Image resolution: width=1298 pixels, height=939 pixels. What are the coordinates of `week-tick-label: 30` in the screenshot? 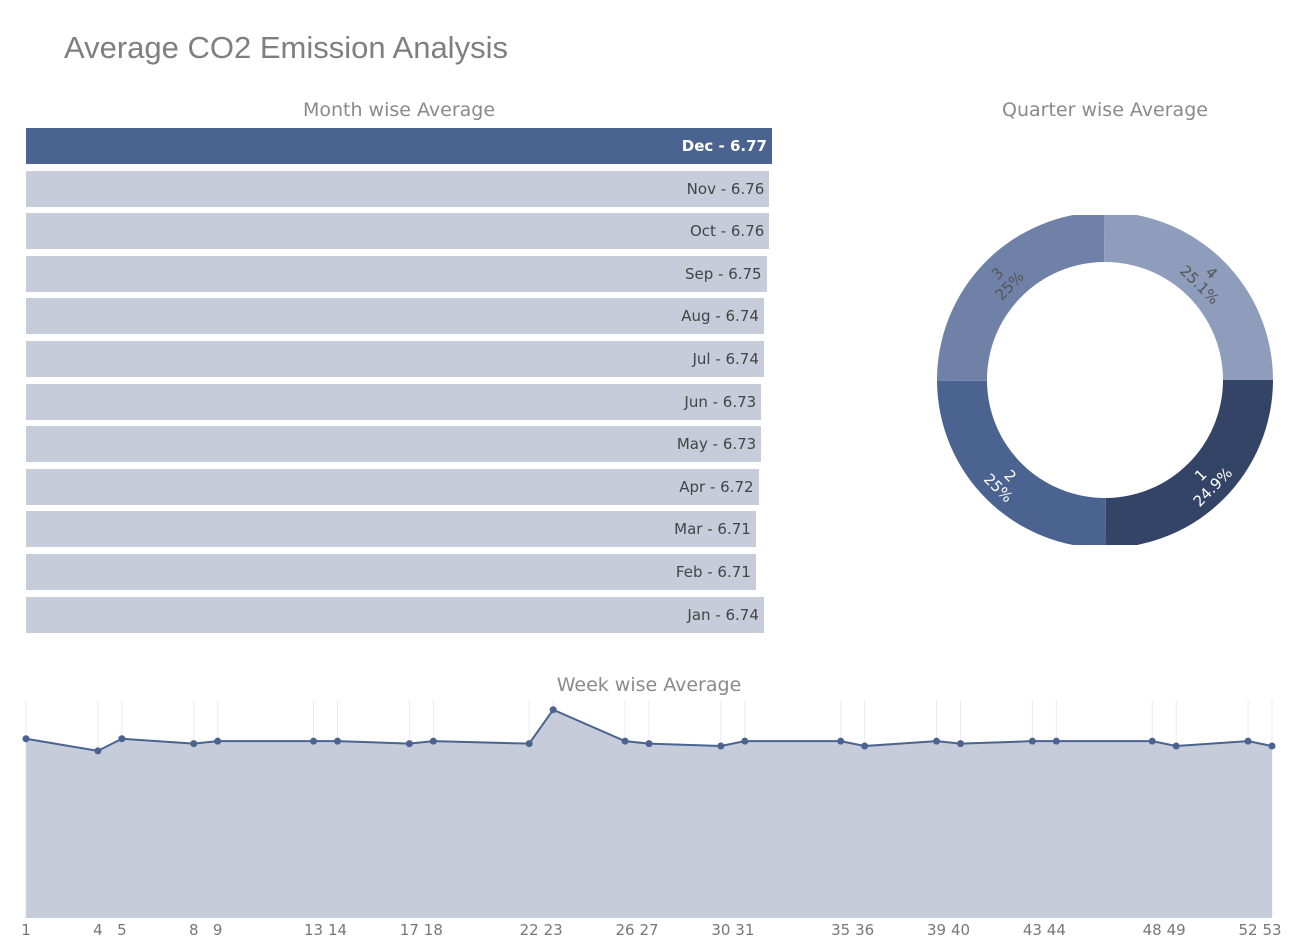 It's located at (720, 930).